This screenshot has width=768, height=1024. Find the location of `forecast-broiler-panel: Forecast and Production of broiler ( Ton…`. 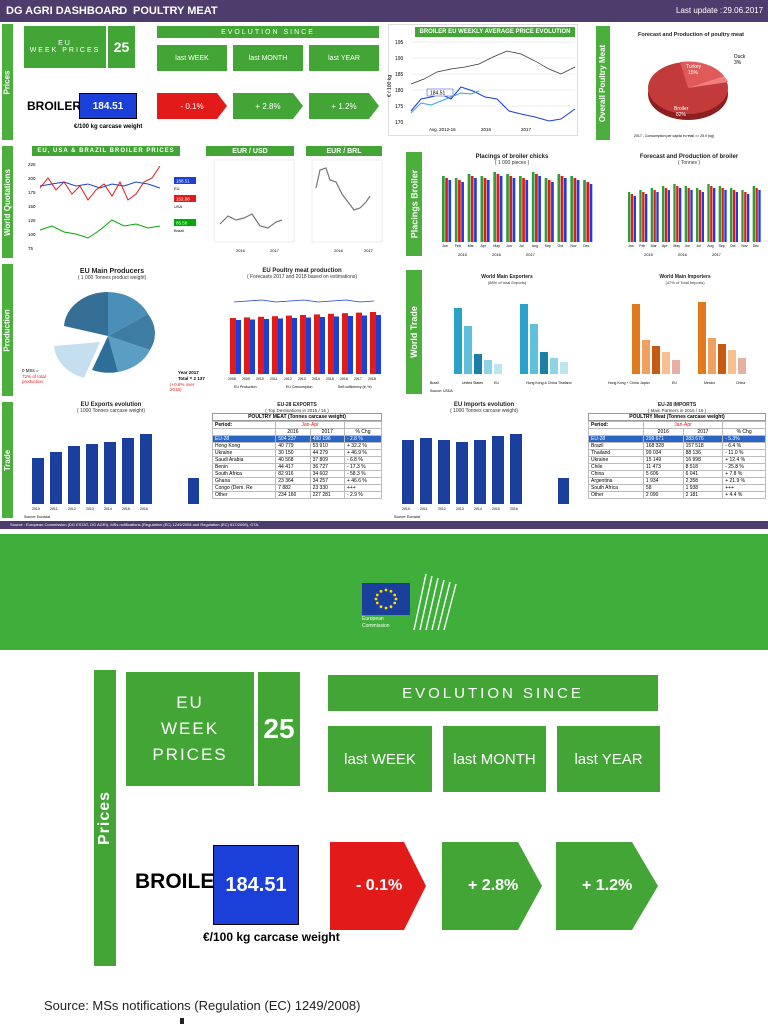

forecast-broiler-panel: Forecast and Production of broiler ( Ton… is located at coordinates (689, 205).